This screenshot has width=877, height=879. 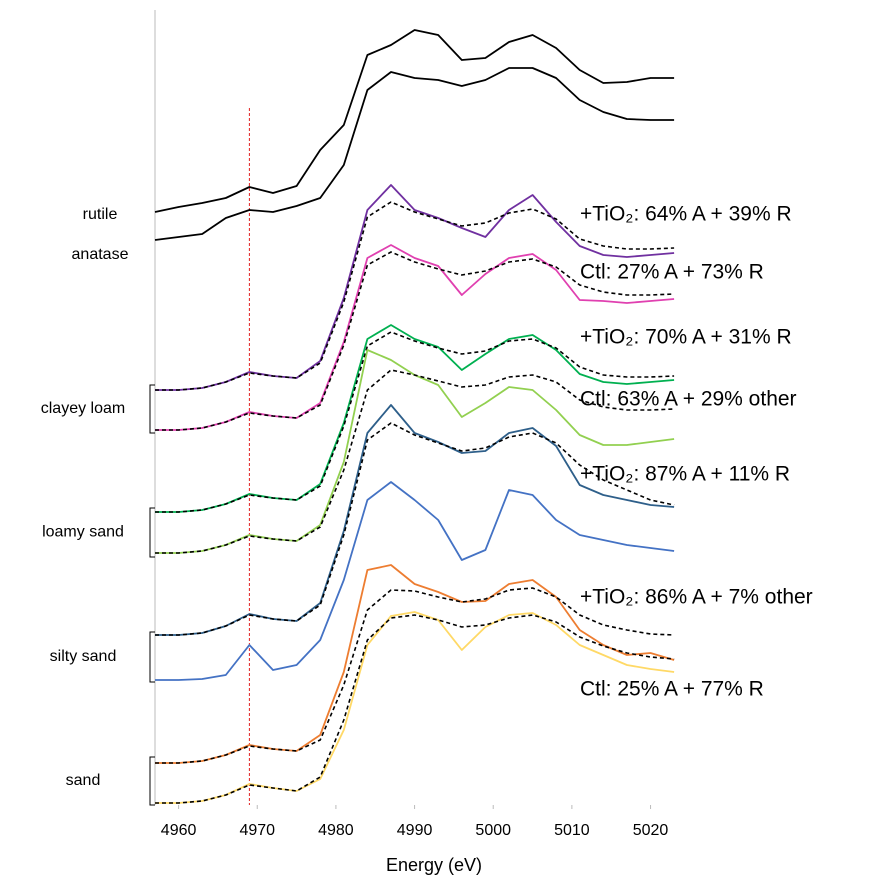 What do you see at coordinates (688, 399) in the screenshot?
I see `fit-annotation: Ctl: 63% A + 29% other` at bounding box center [688, 399].